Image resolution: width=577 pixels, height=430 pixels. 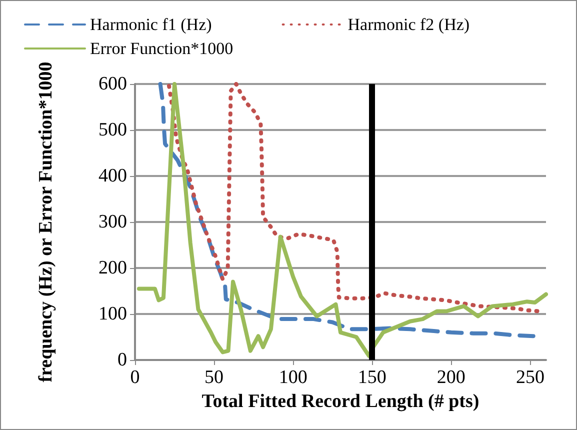 What do you see at coordinates (214, 377) in the screenshot?
I see `x-tick-label: 50` at bounding box center [214, 377].